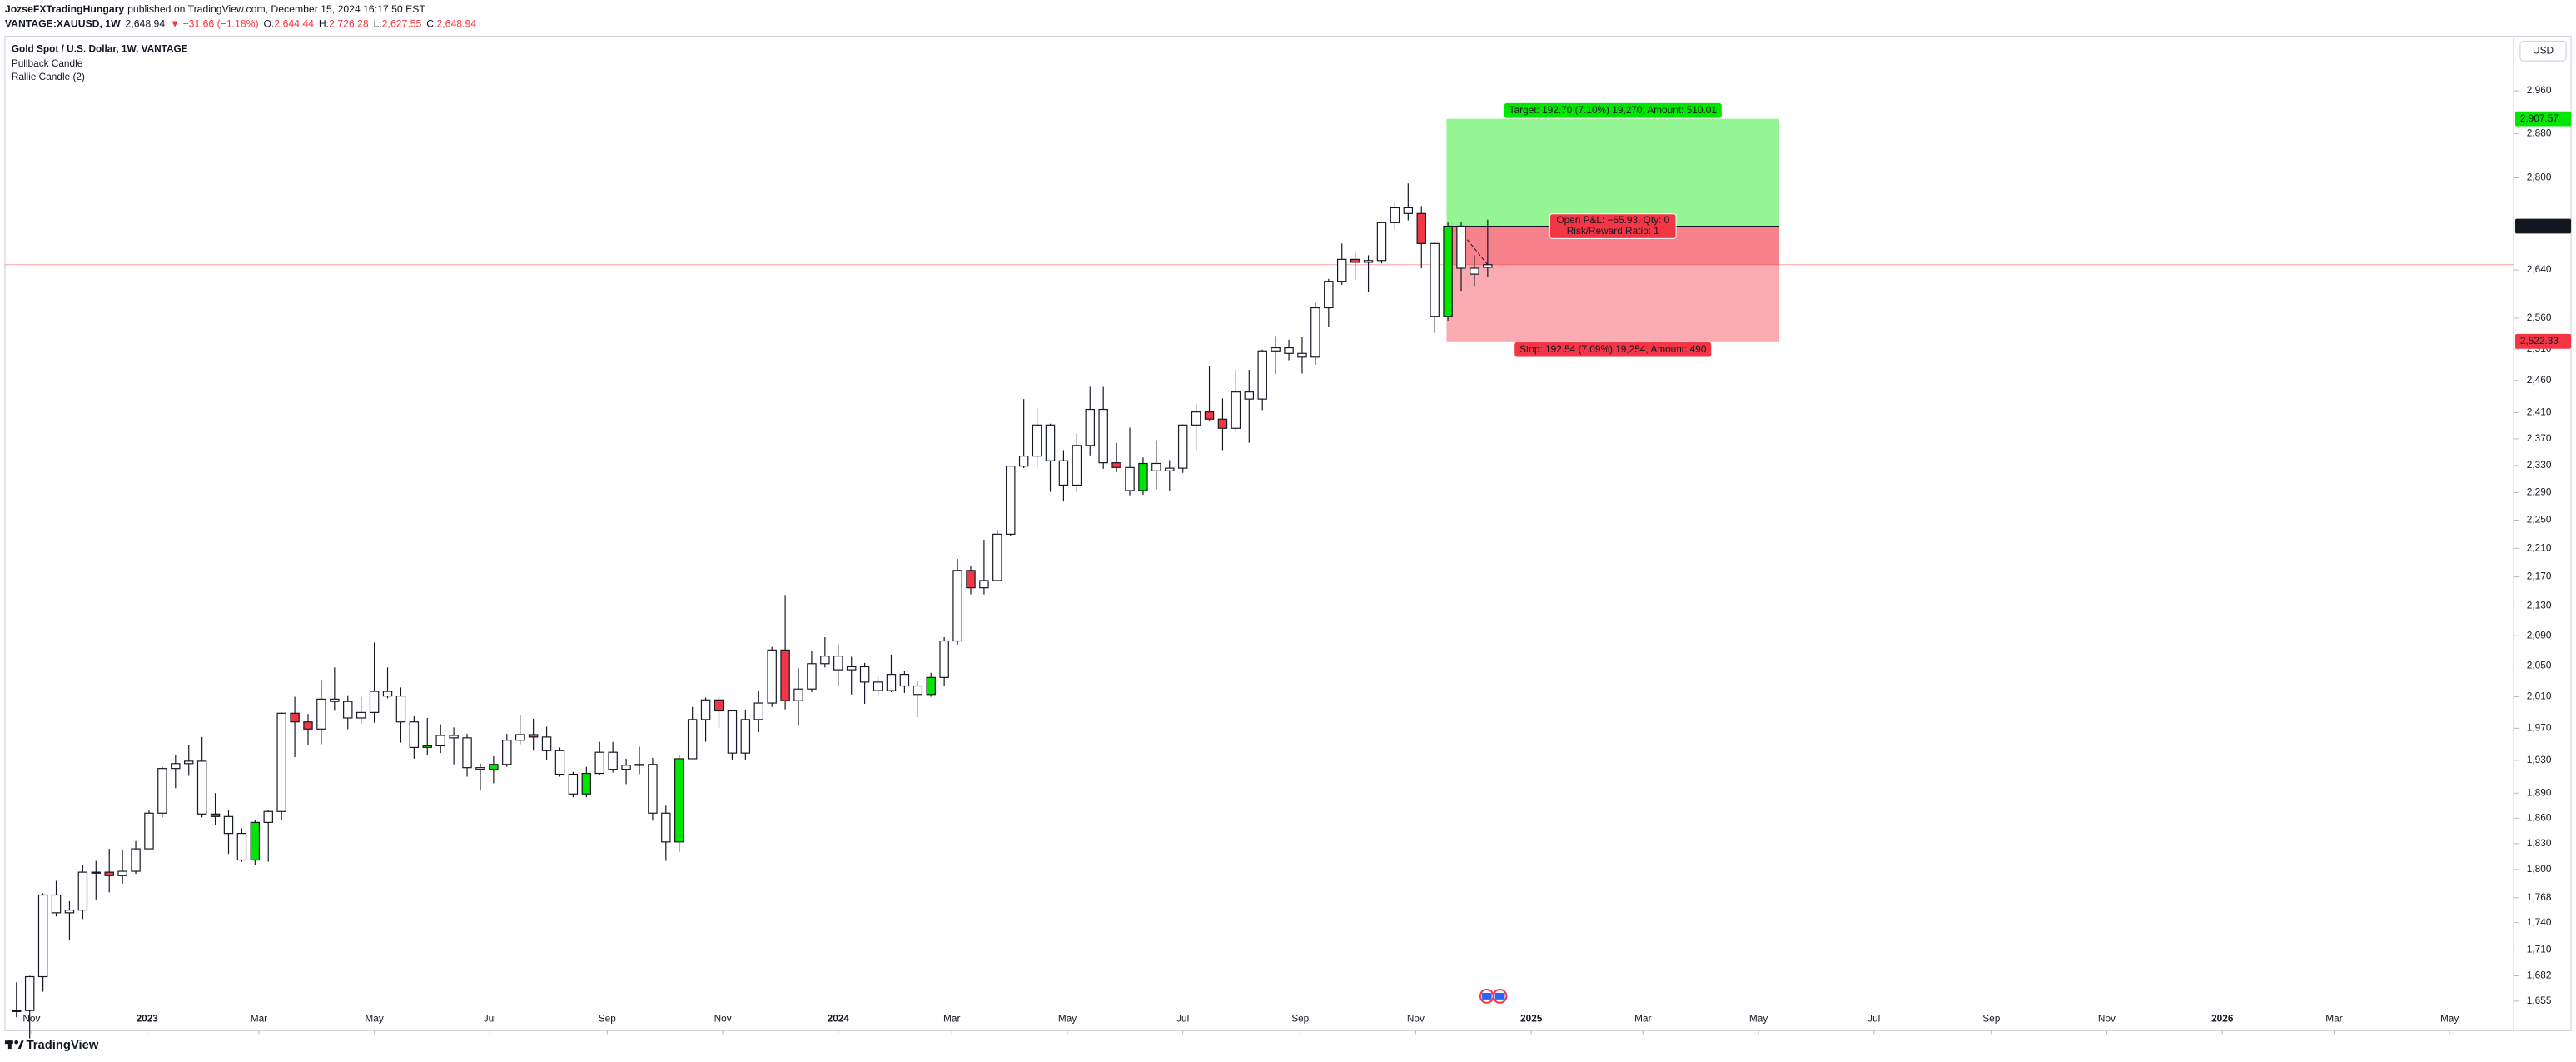  What do you see at coordinates (2539, 843) in the screenshot?
I see `y-tick-label: 1,830` at bounding box center [2539, 843].